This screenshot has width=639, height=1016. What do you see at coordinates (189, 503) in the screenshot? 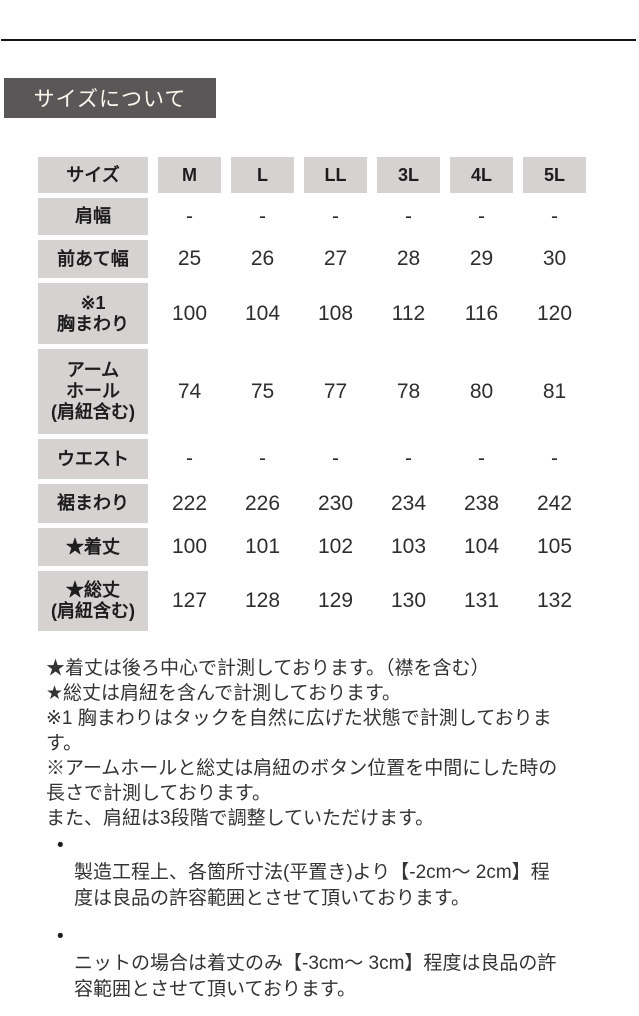
I see `size-value-cell: 222` at bounding box center [189, 503].